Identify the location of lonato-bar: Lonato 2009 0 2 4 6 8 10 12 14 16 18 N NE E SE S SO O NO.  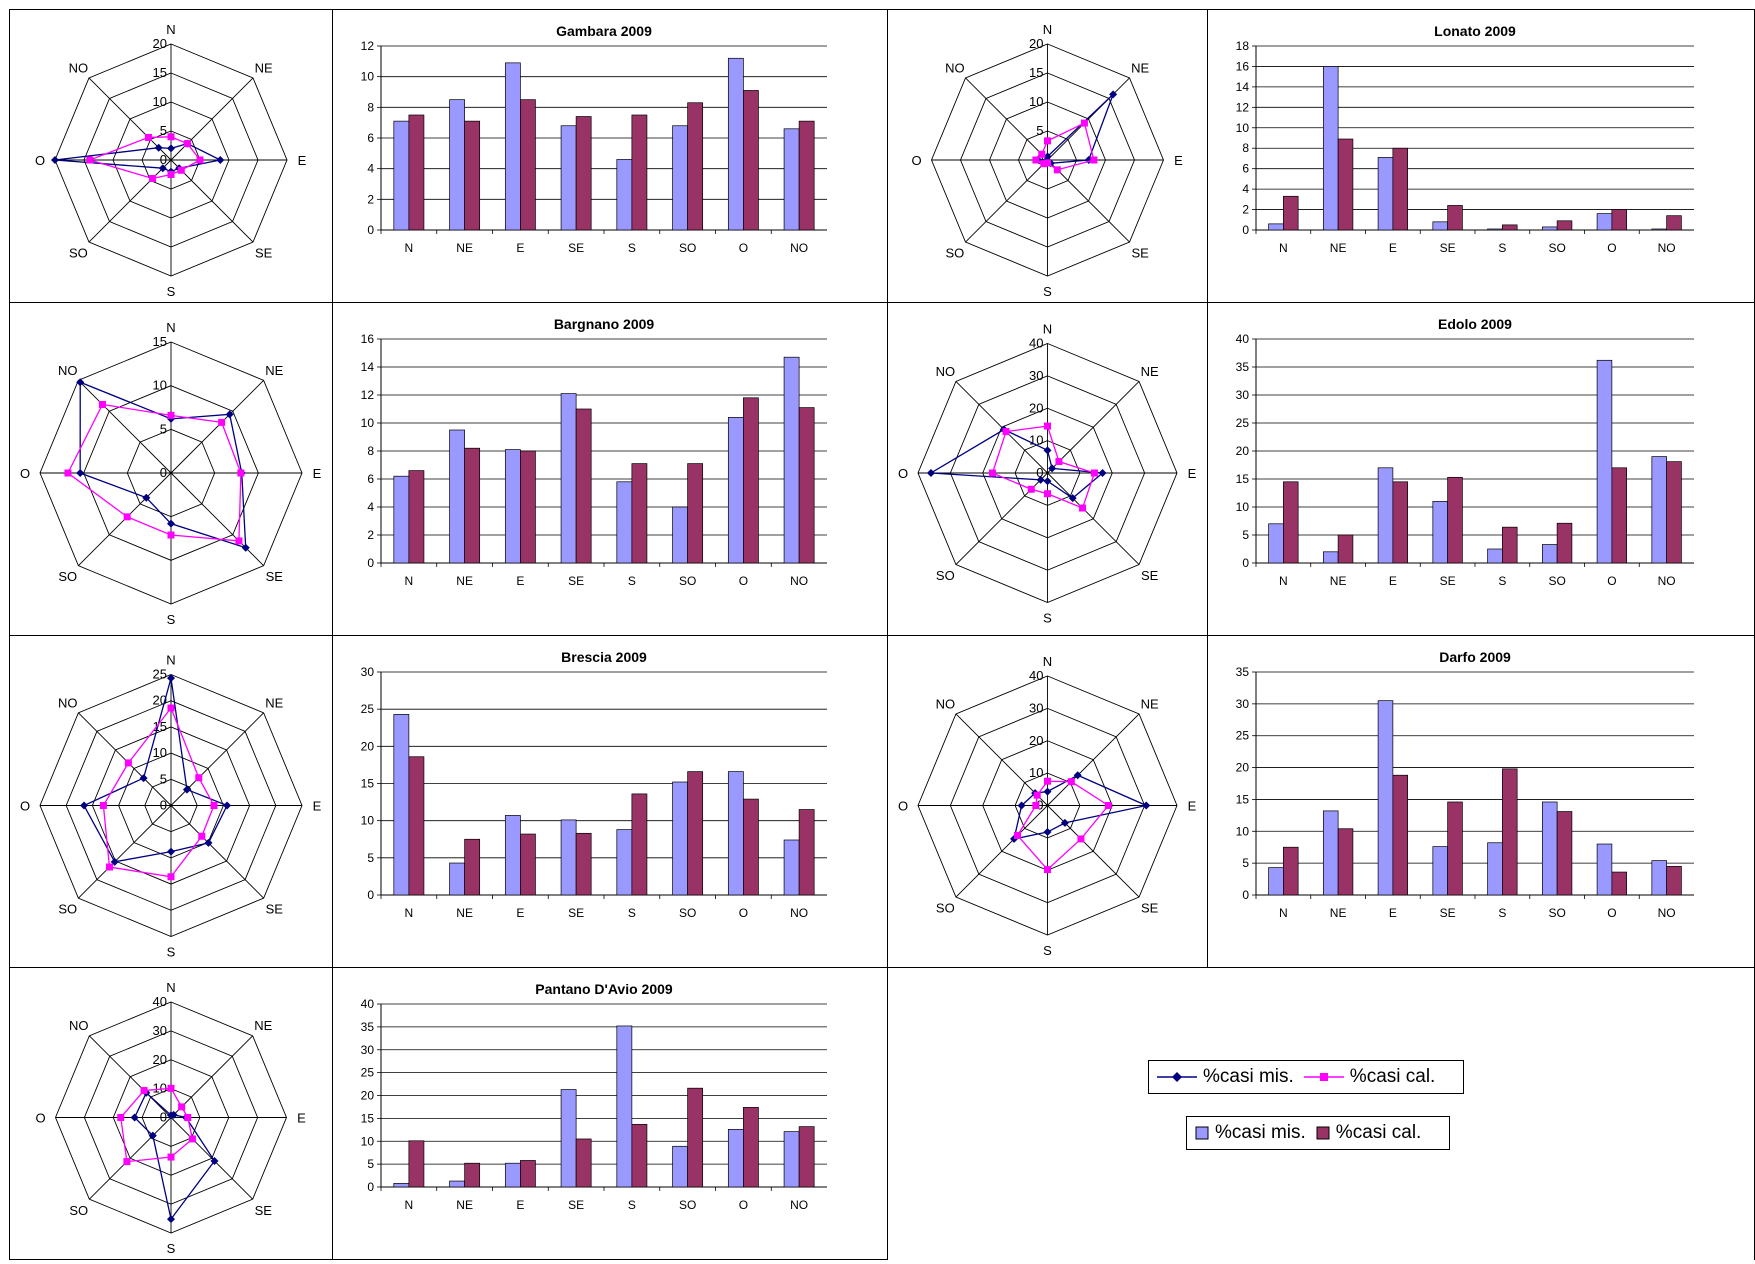
(1465, 139).